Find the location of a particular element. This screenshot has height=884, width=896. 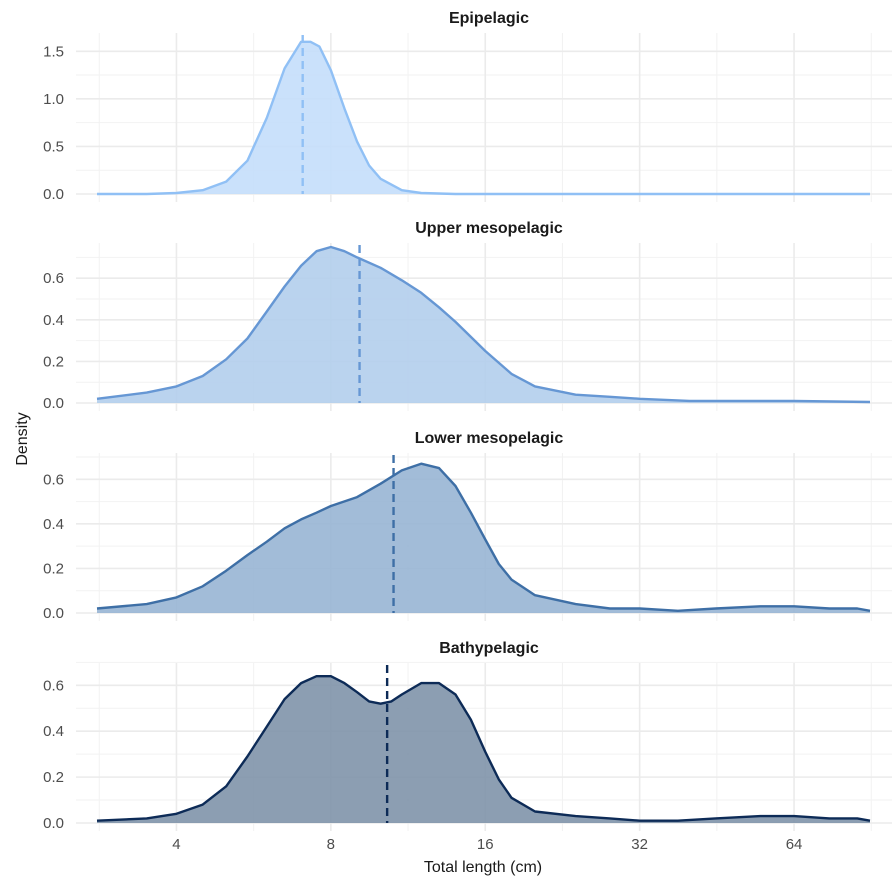

y-tick-label: 1.0 is located at coordinates (53, 99).